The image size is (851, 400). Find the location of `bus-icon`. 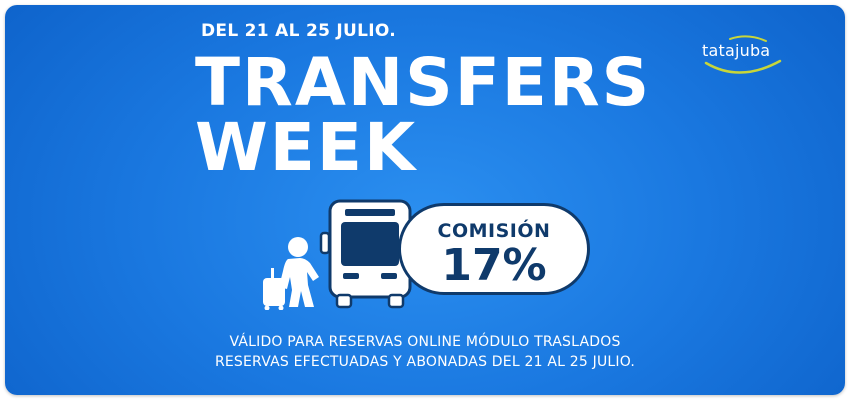

bus-icon is located at coordinates (370, 254).